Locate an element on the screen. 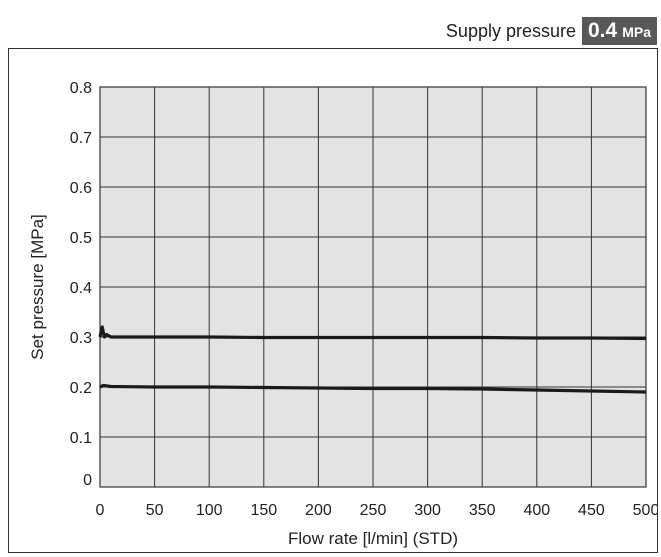 This screenshot has width=661, height=557. x-tick-label: 150 is located at coordinates (263, 510).